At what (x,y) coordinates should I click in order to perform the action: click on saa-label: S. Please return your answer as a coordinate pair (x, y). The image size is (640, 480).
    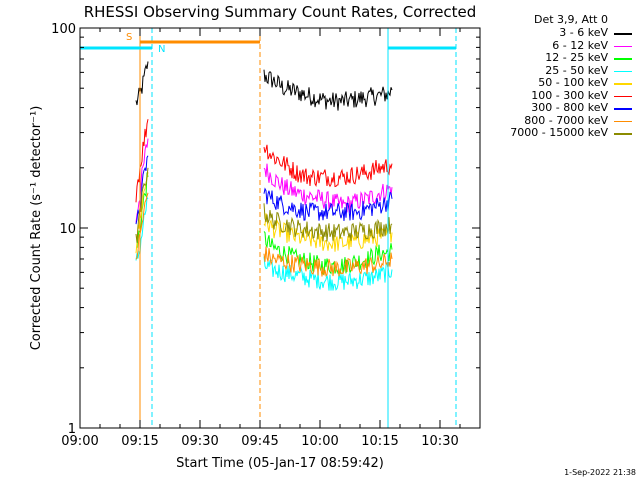
    Looking at the image, I should click on (129, 37).